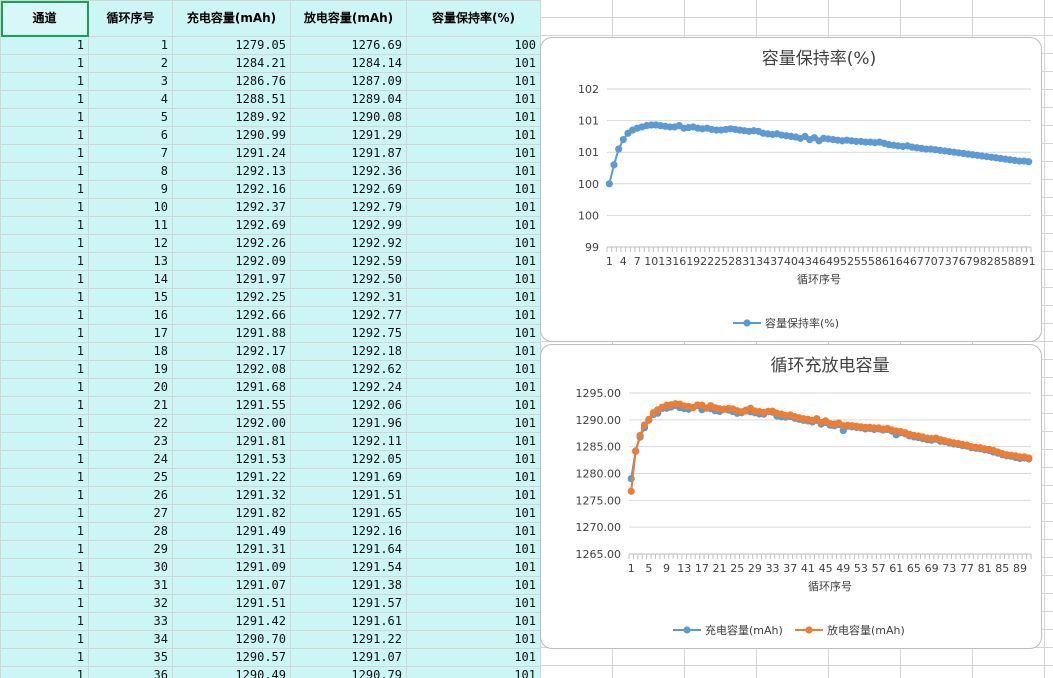 The image size is (1053, 678). I want to click on cell-charge-capacity: 1292.08, so click(231, 369).